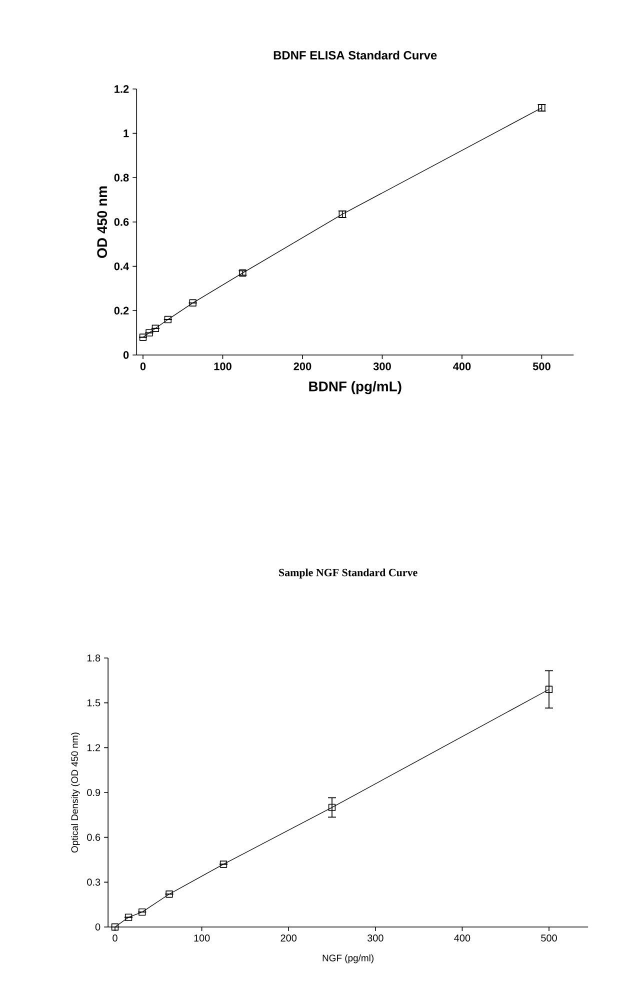 The width and height of the screenshot is (641, 999). What do you see at coordinates (126, 134) in the screenshot?
I see `y-tick-label: 1` at bounding box center [126, 134].